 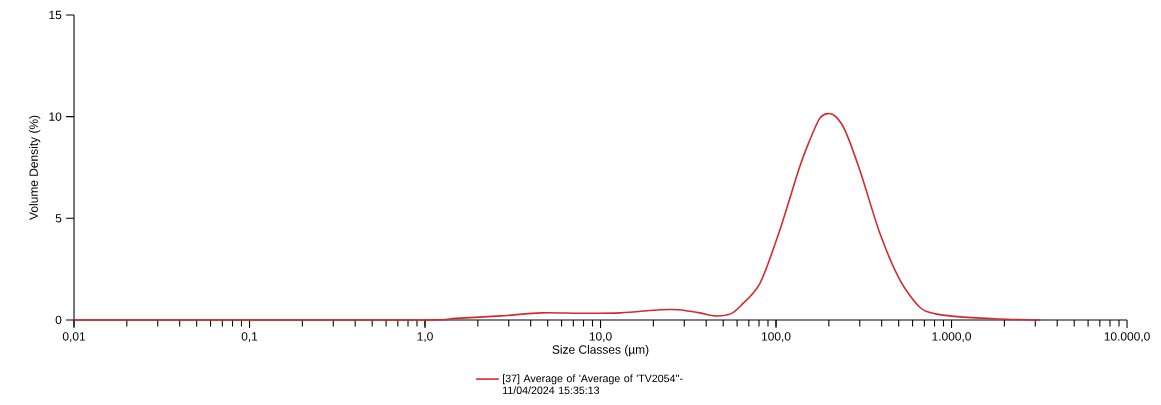 What do you see at coordinates (425, 337) in the screenshot?
I see `x-tick-label: 1,0` at bounding box center [425, 337].